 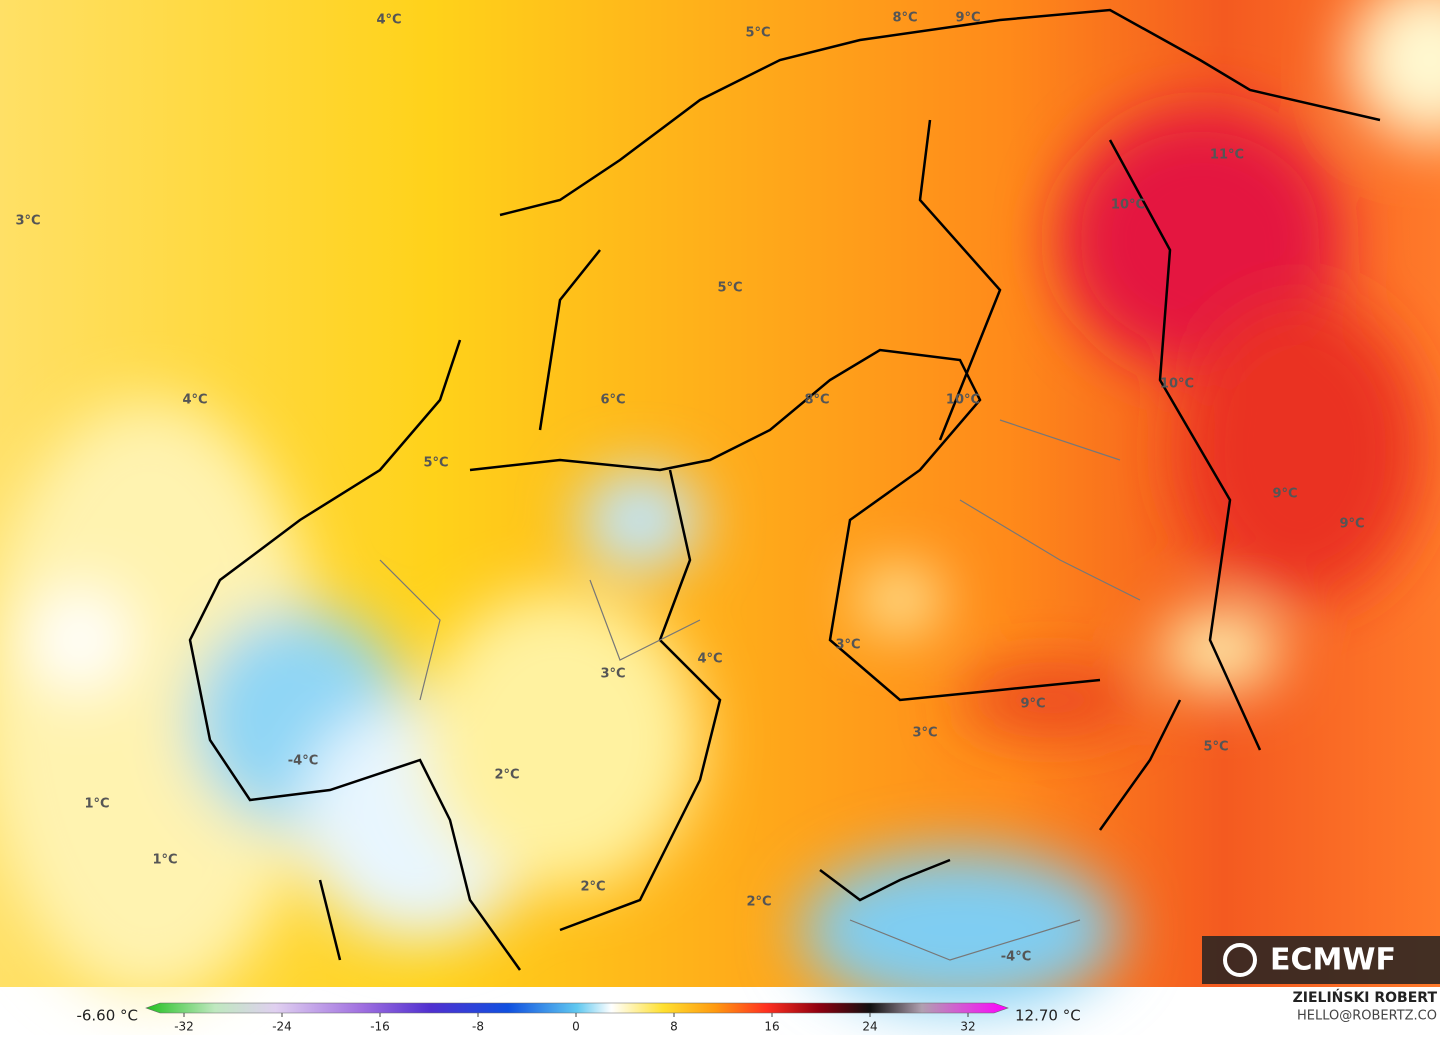 I want to click on colorbar-tick-label: 24, so click(x=869, y=1027).